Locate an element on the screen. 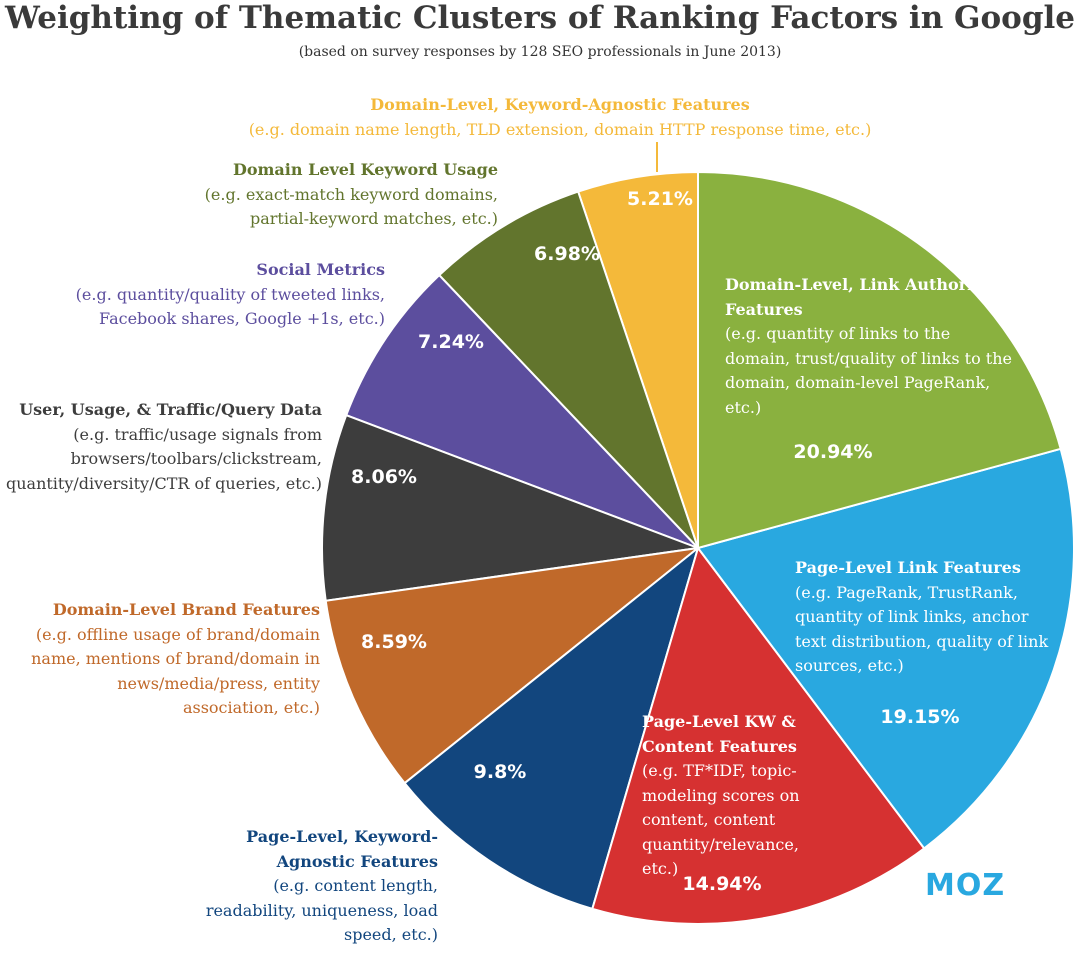 The width and height of the screenshot is (1080, 964). slice-name: Domain Level Keyword Usage is located at coordinates (365, 169).